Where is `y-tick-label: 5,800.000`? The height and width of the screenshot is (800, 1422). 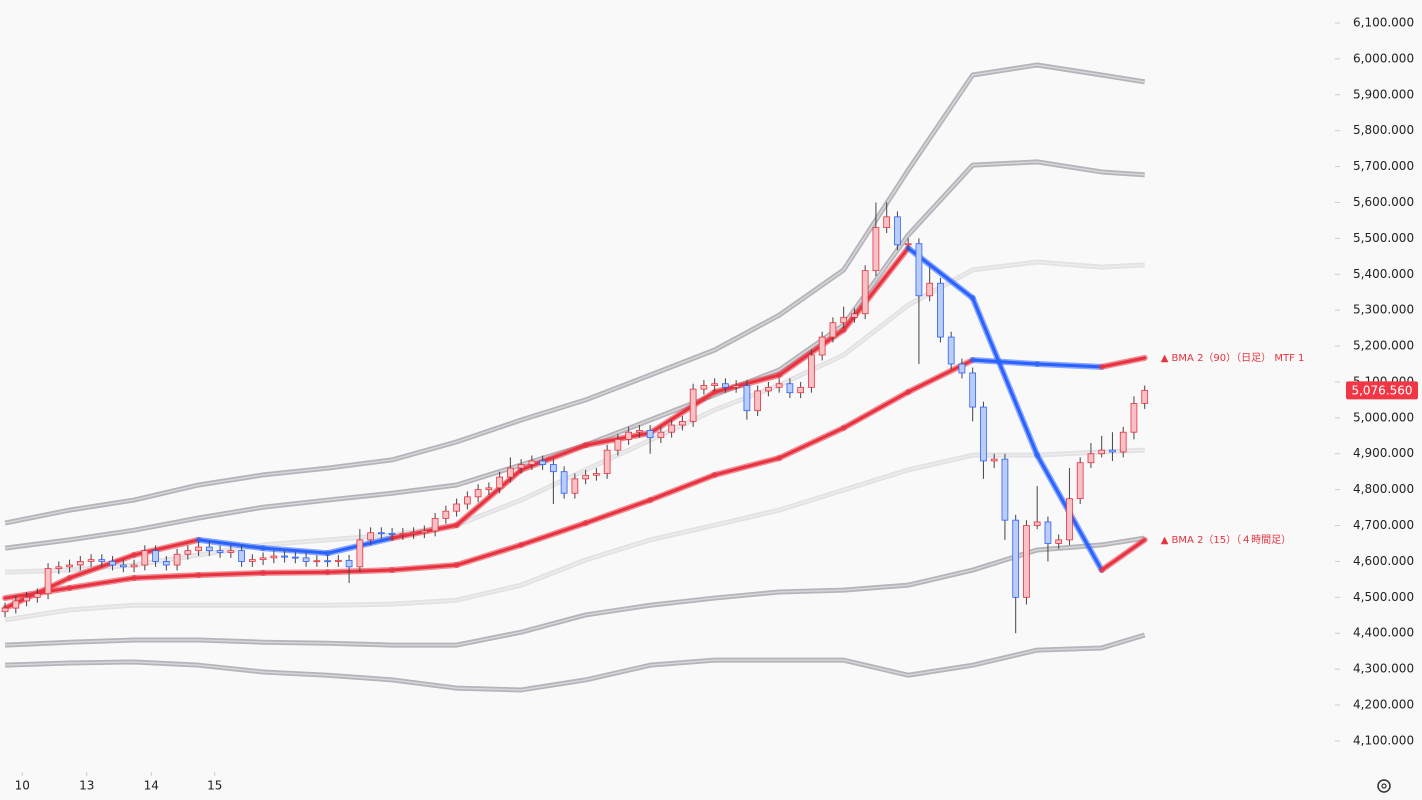
y-tick-label: 5,800.000 is located at coordinates (1383, 130).